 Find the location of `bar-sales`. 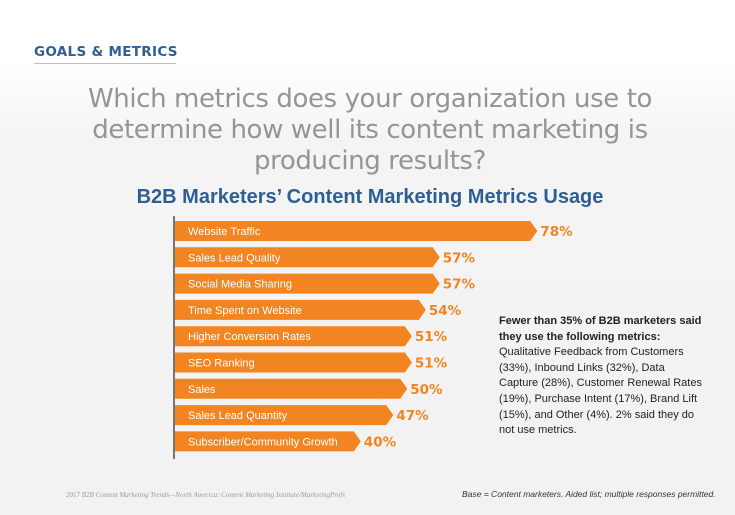

bar-sales is located at coordinates (291, 388).